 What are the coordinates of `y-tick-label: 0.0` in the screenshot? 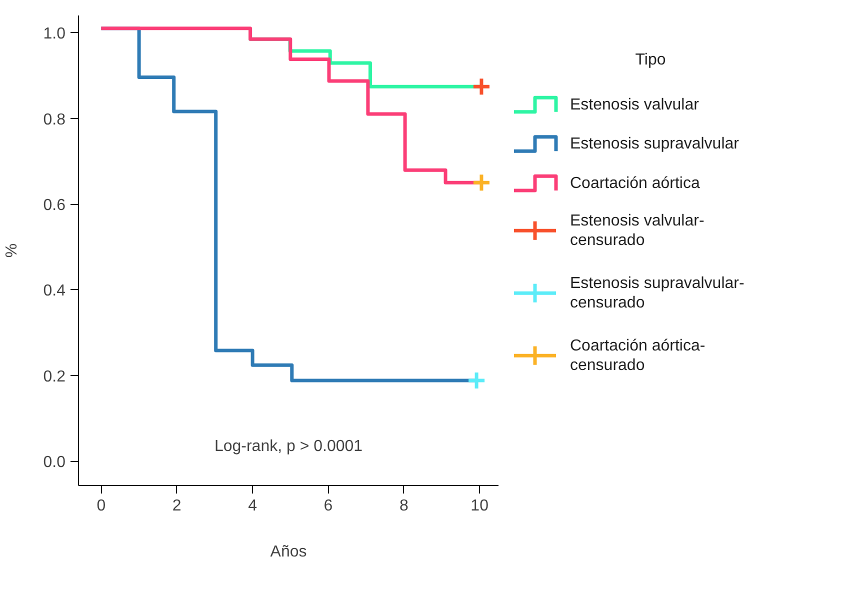 It's located at (54, 463).